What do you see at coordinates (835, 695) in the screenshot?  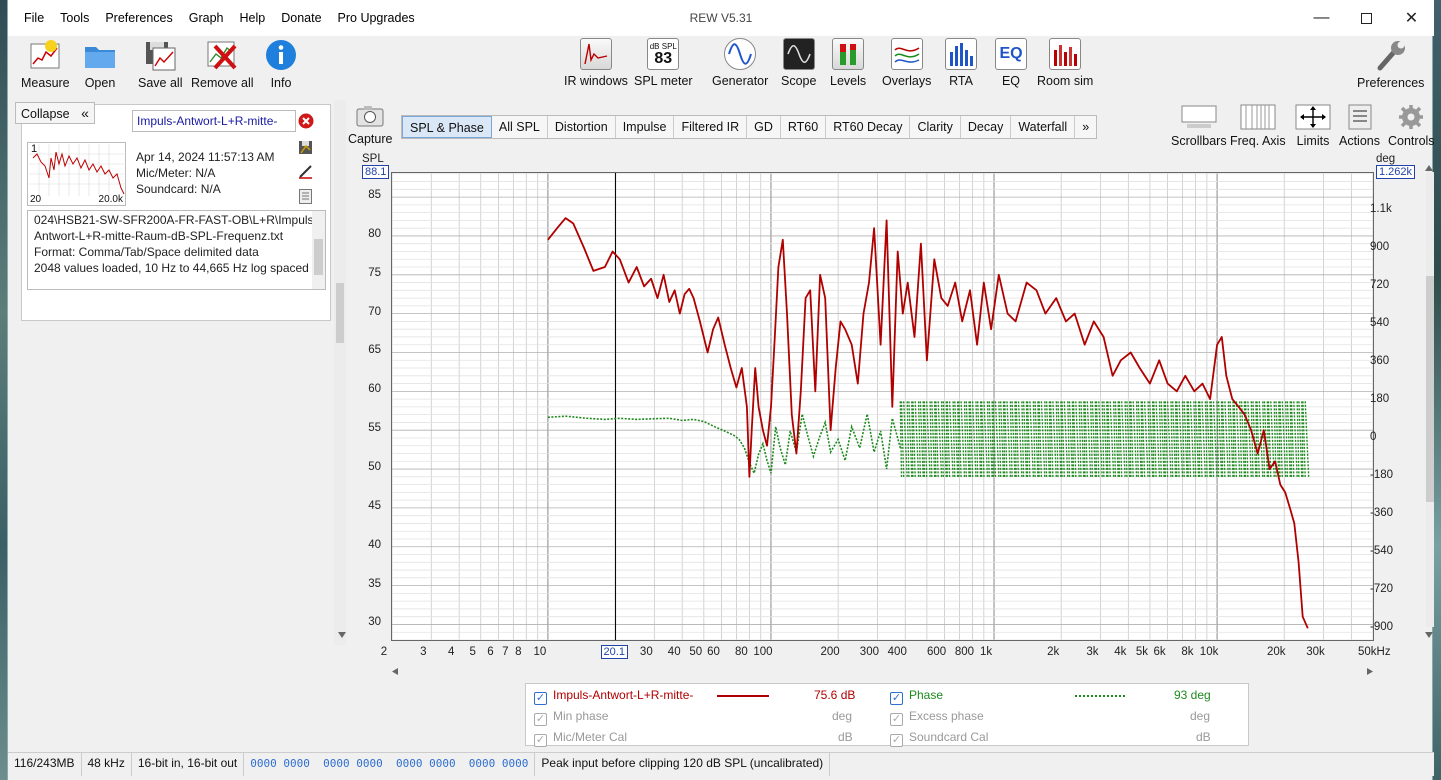 I see `legend-spl-value: 75.6 dB` at bounding box center [835, 695].